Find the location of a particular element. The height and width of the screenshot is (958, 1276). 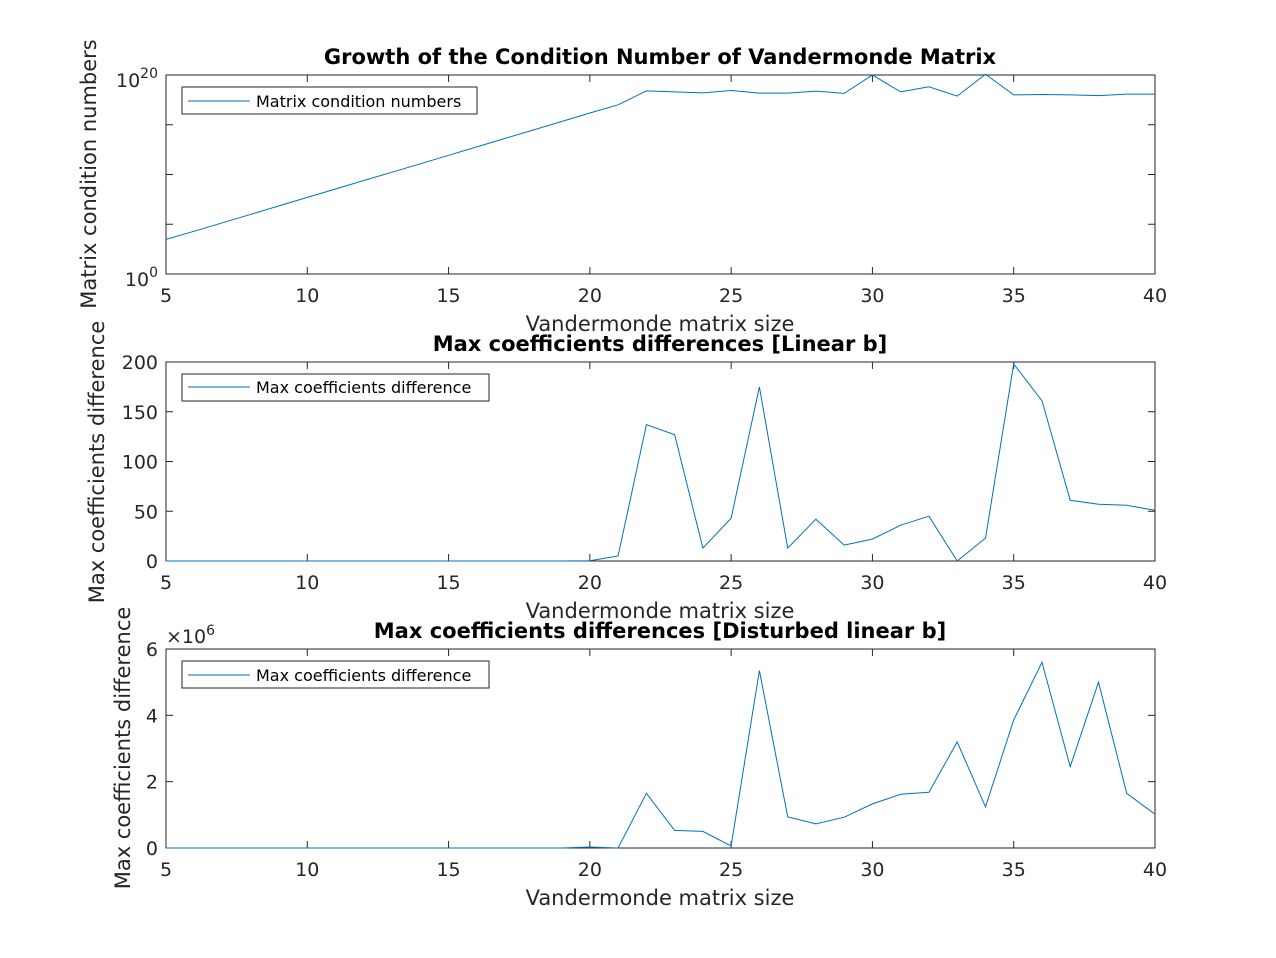

x-tick-label: 35 is located at coordinates (1014, 870).